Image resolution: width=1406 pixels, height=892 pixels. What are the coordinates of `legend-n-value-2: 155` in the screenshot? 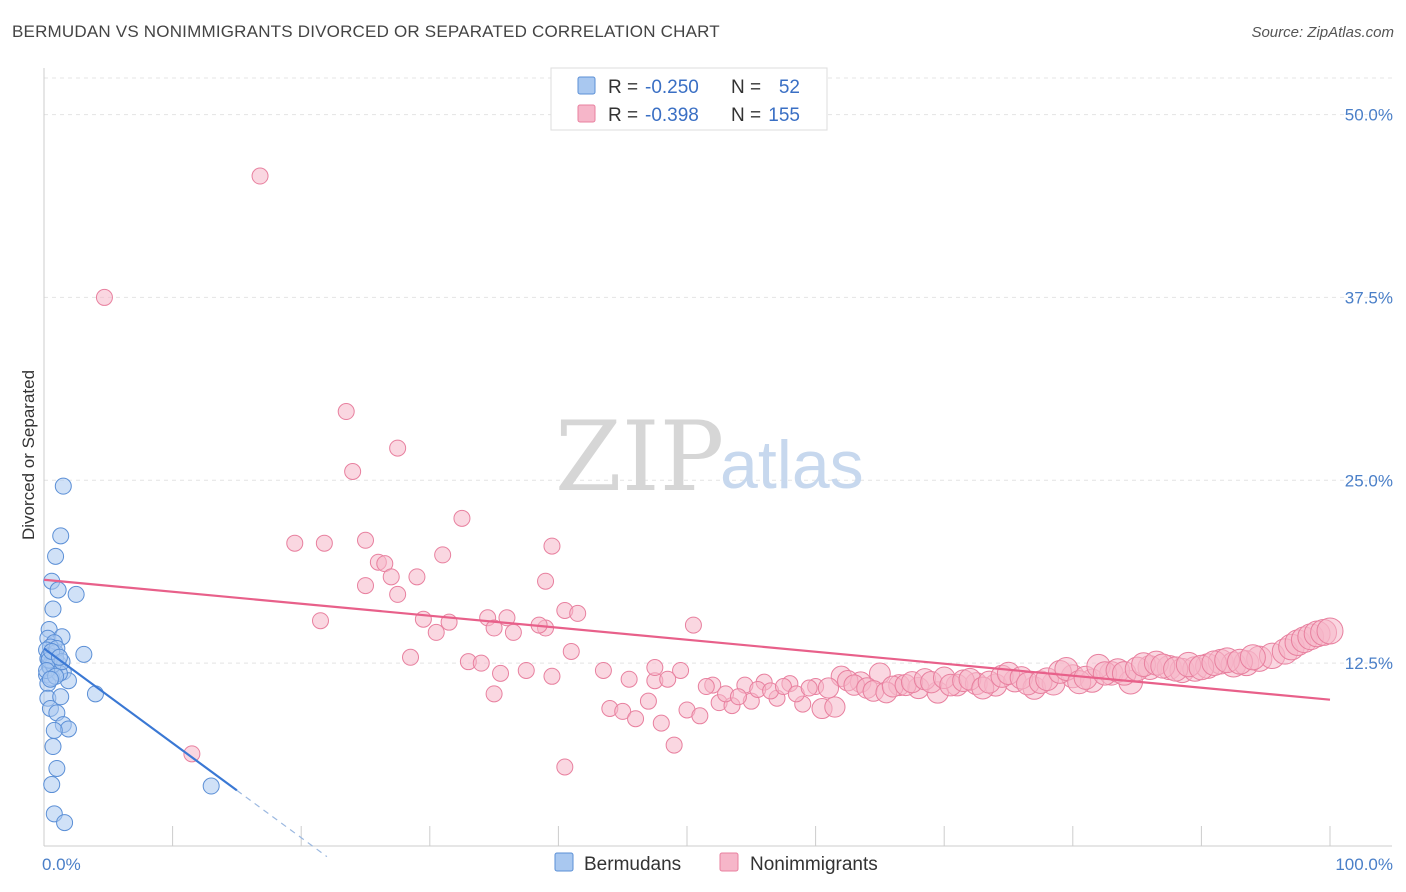 It's located at (784, 115).